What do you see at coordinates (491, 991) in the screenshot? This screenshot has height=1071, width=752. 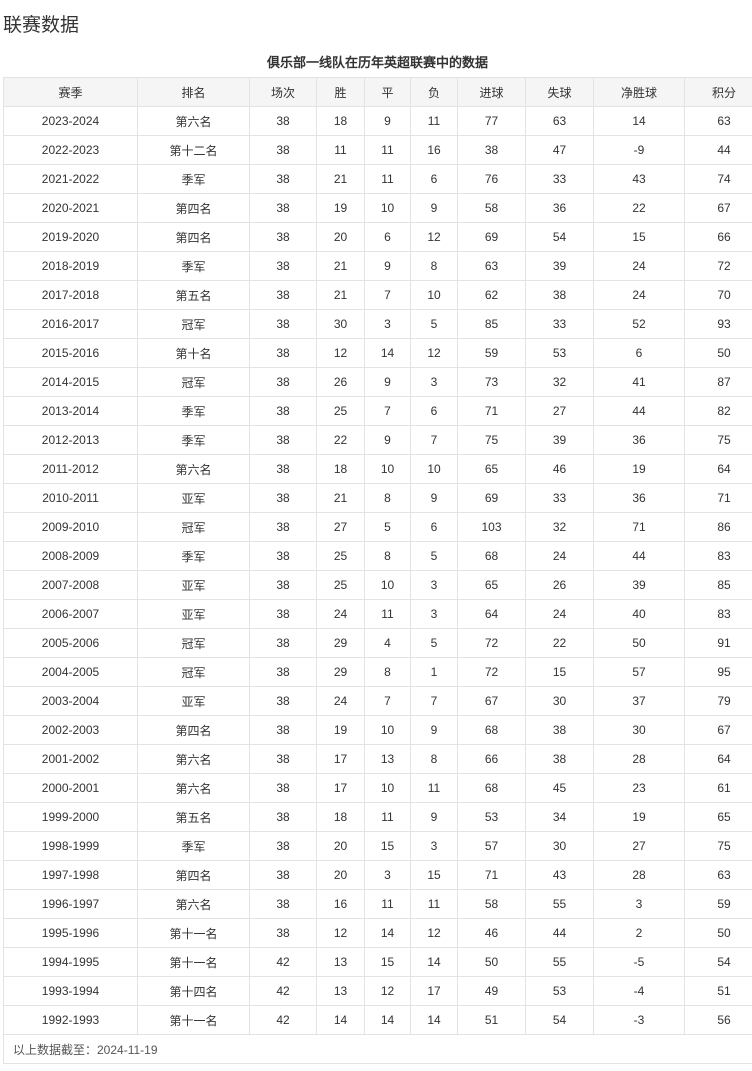 I see `table-cell: 49` at bounding box center [491, 991].